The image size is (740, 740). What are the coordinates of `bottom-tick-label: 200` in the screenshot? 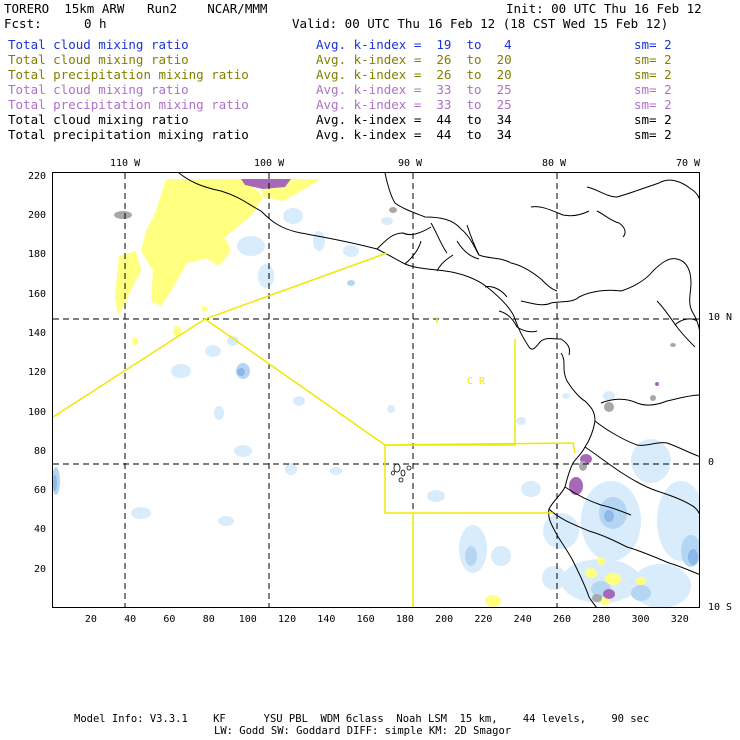 It's located at (444, 619).